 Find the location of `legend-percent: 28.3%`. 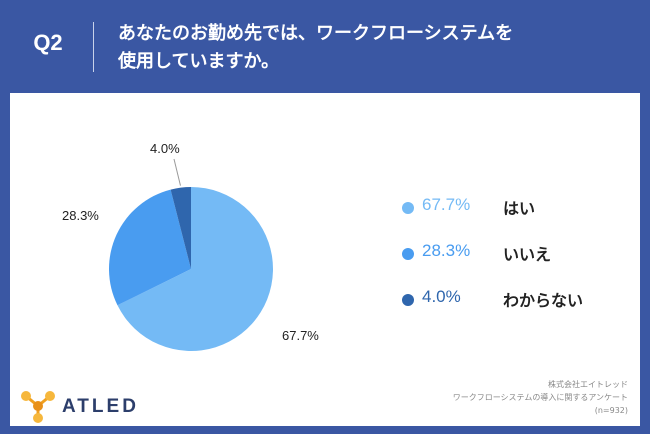

legend-percent: 28.3% is located at coordinates (446, 250).